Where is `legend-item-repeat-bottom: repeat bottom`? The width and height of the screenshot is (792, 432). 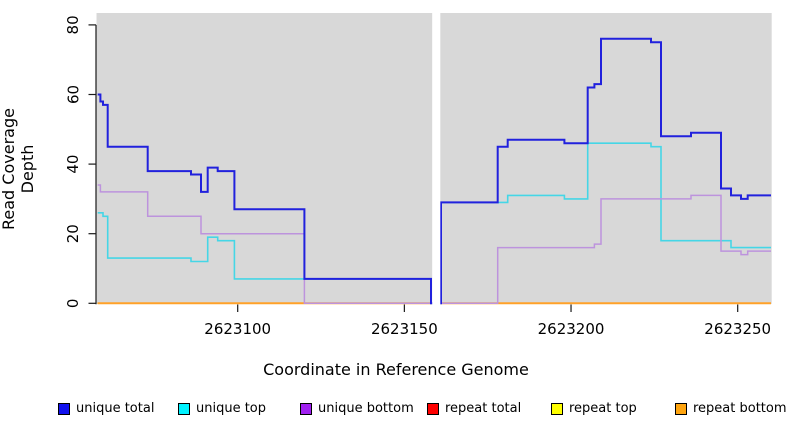 legend-item-repeat-bottom: repeat bottom is located at coordinates (731, 409).